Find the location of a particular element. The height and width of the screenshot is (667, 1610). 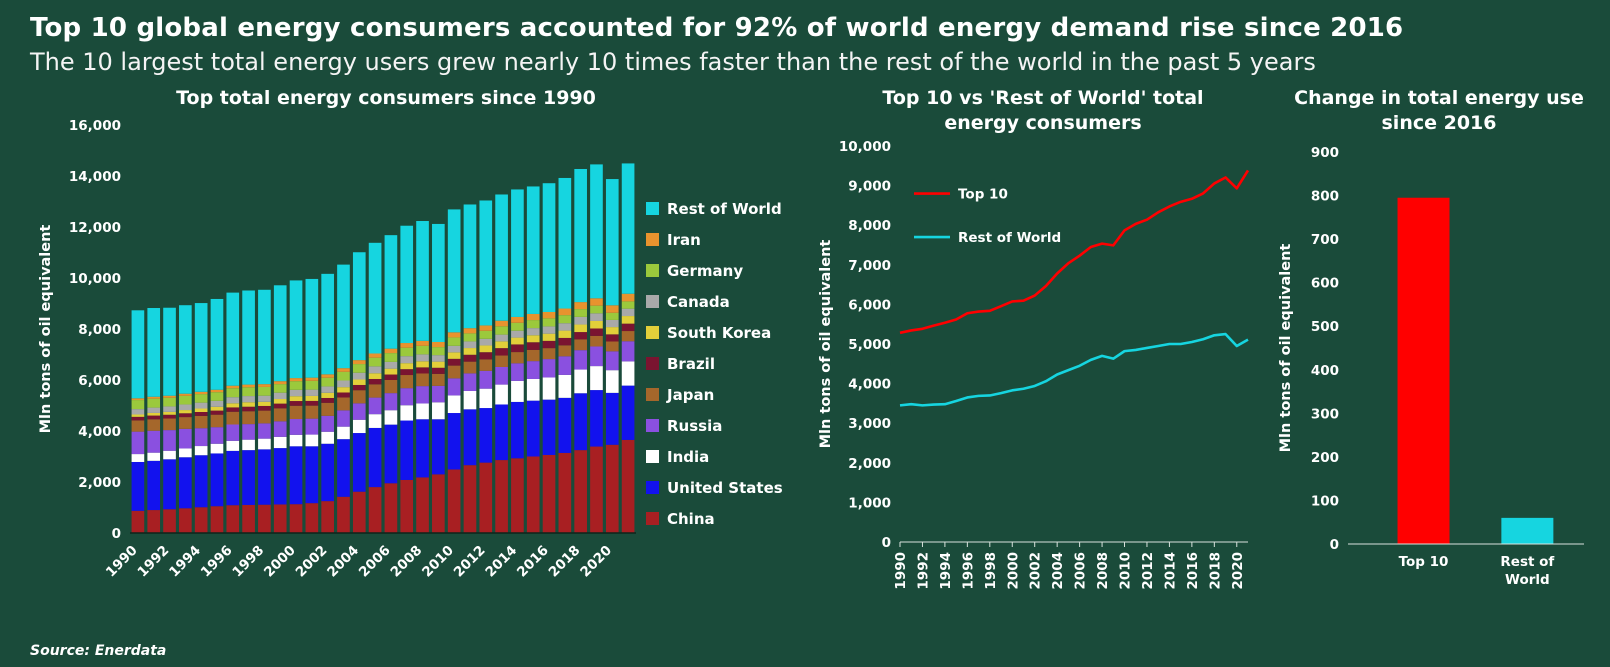

svg-text: 2004 is located at coordinates (1058, 571).